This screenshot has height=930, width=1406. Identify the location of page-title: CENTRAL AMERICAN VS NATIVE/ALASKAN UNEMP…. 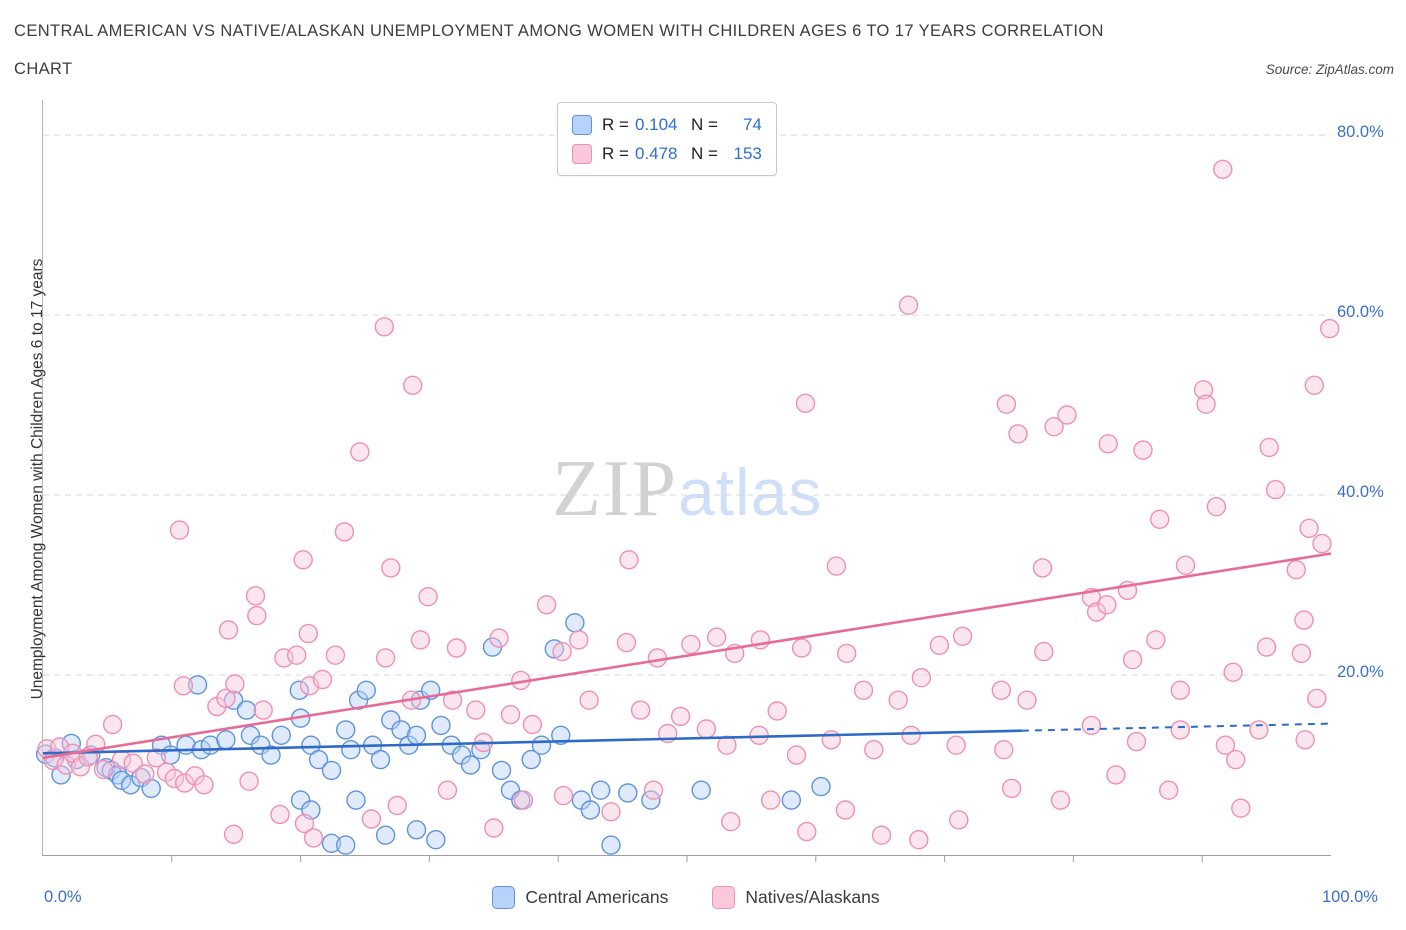
(559, 31).